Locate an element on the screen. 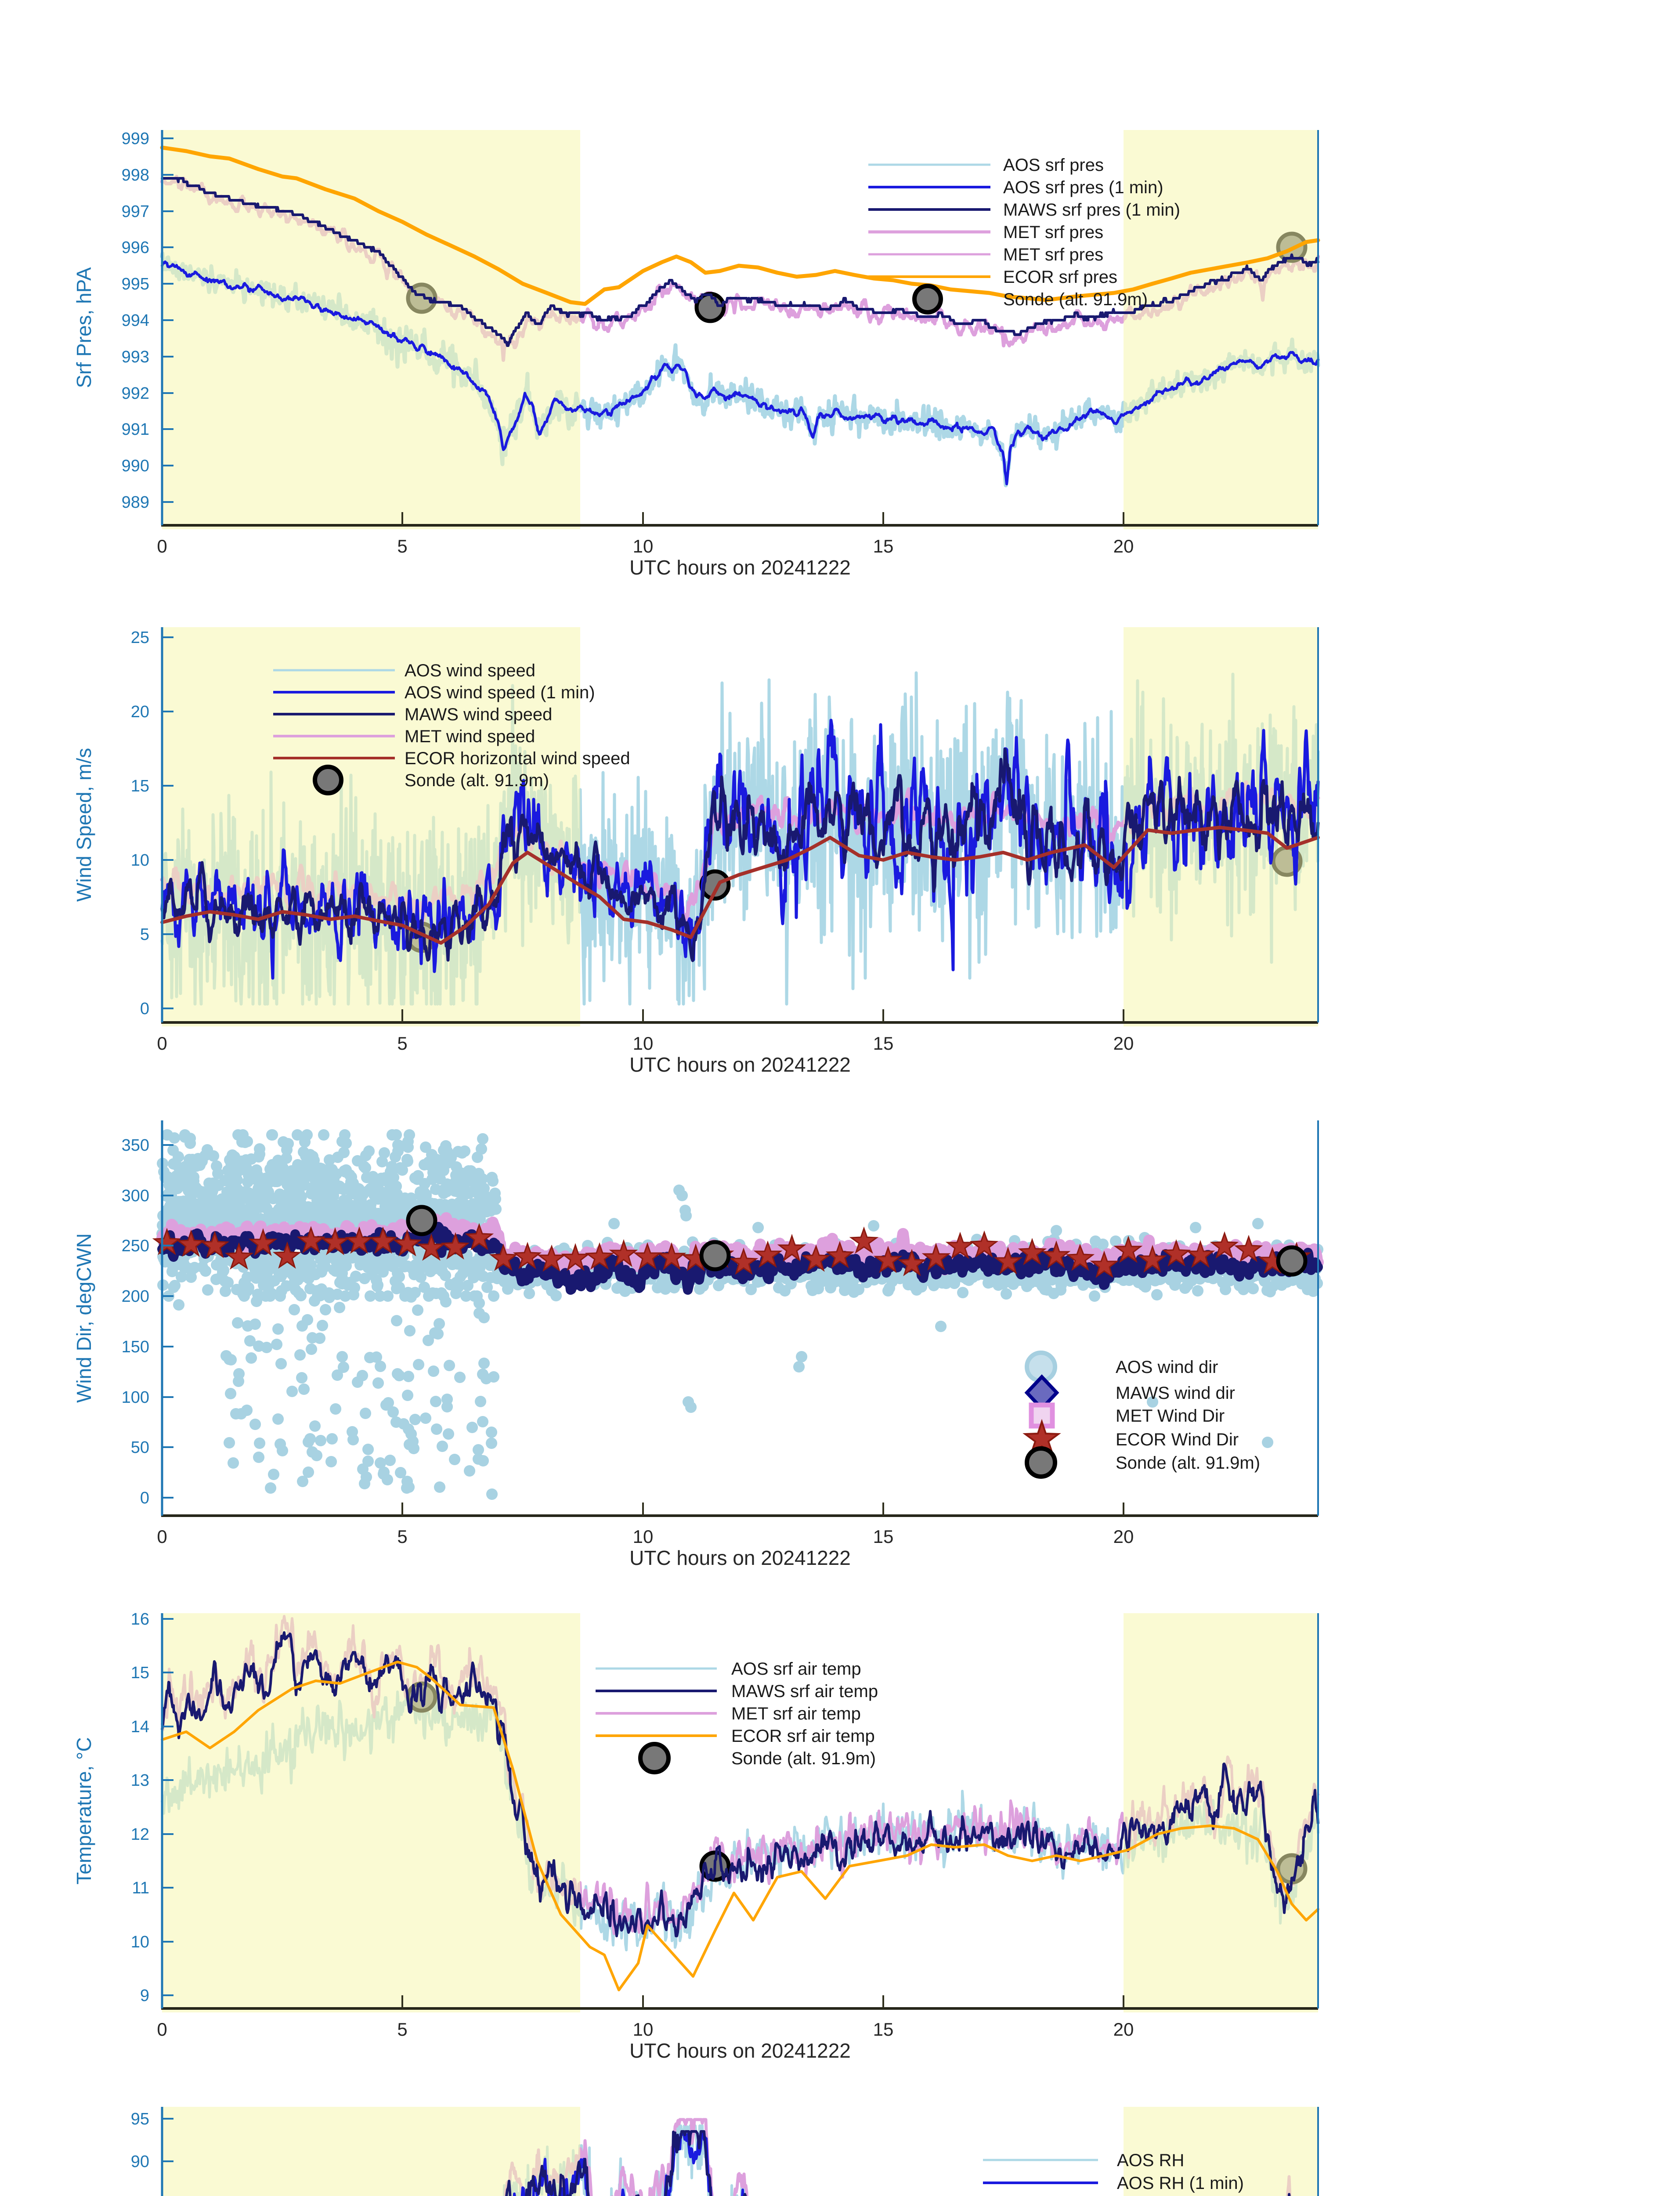 Image resolution: width=1680 pixels, height=2196 pixels. svg-text: Wind Dir, degCWN is located at coordinates (84, 1318).